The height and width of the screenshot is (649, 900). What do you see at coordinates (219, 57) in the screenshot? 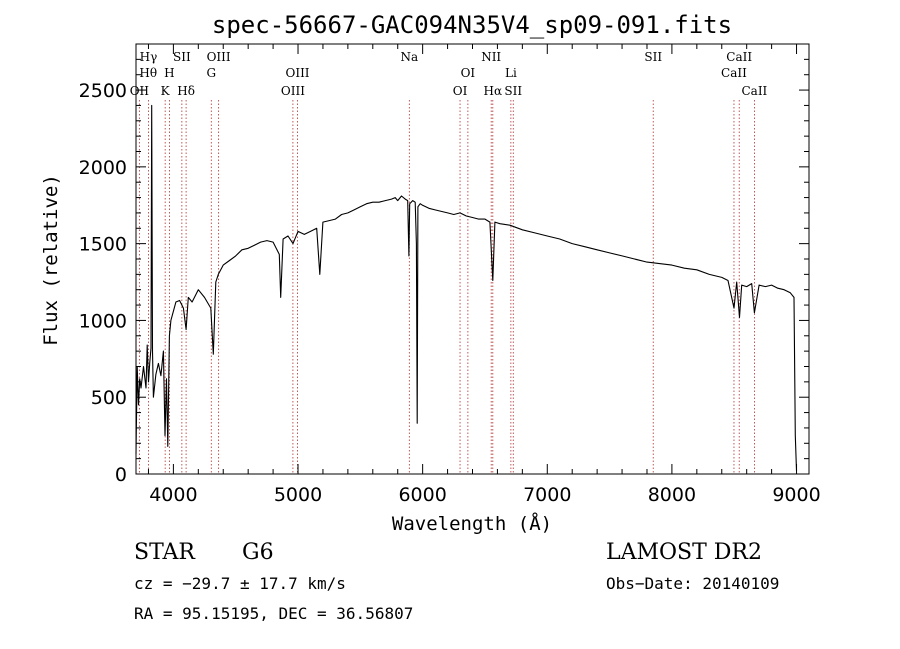
I see `line-label-row1-2: OIII` at bounding box center [219, 57].